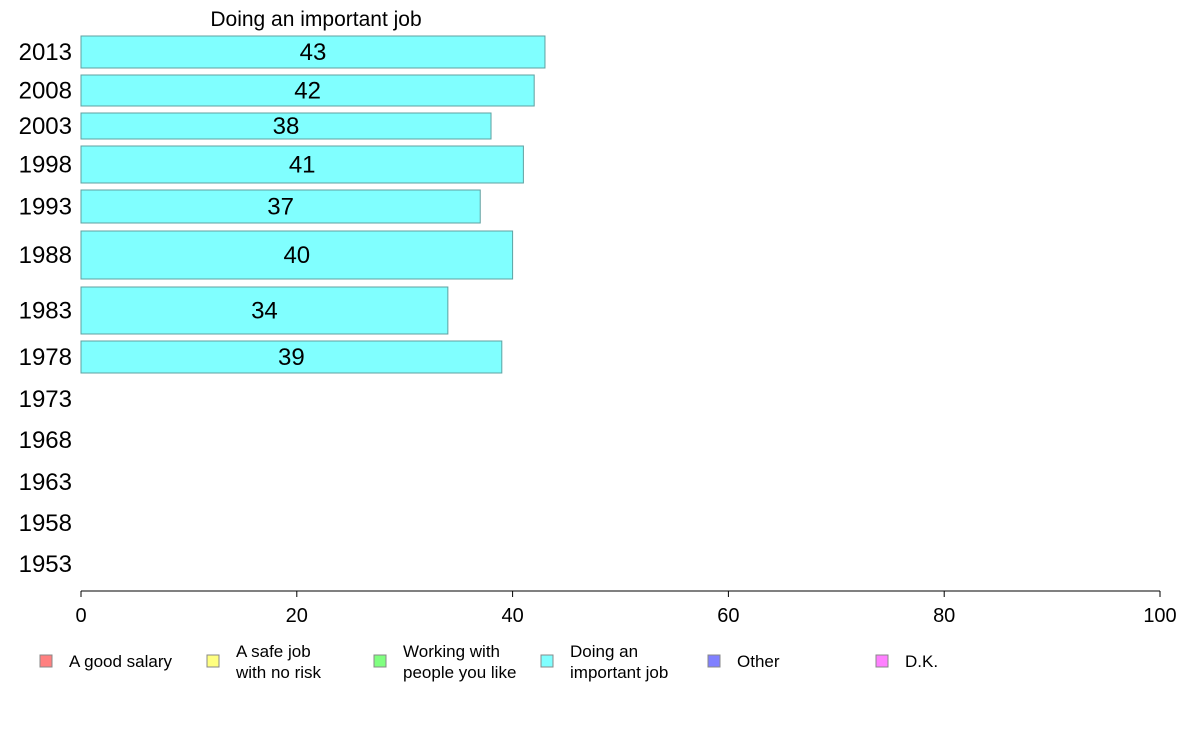 This screenshot has height=736, width=1188. I want to click on legend-item: D.K., so click(906, 661).